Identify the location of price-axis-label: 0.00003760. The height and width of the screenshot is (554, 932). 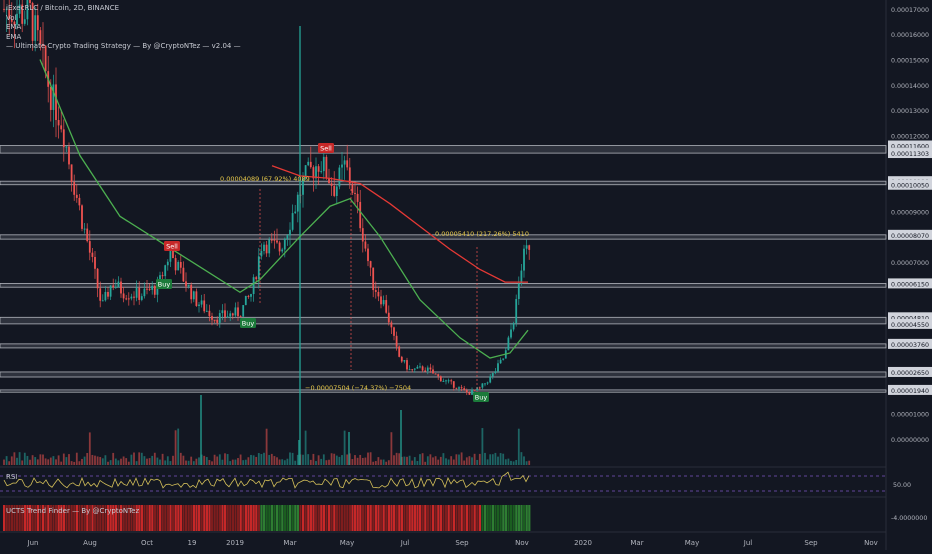
(910, 345).